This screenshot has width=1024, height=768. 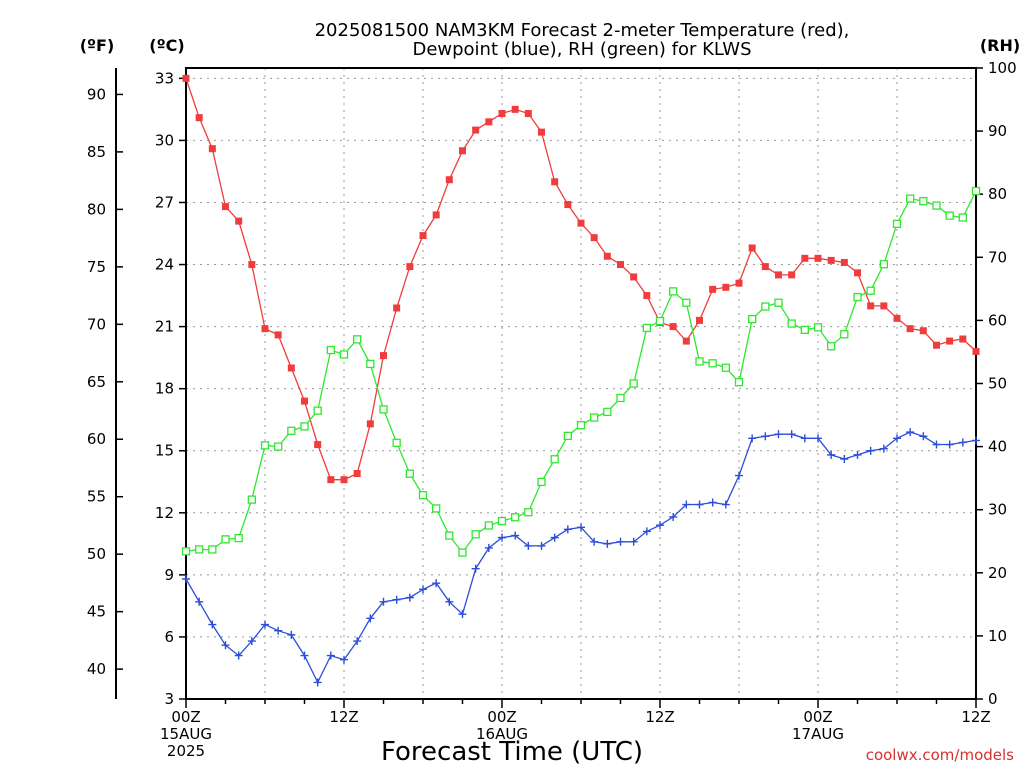 I want to click on x-tick-label: 17AUG, so click(x=818, y=734).